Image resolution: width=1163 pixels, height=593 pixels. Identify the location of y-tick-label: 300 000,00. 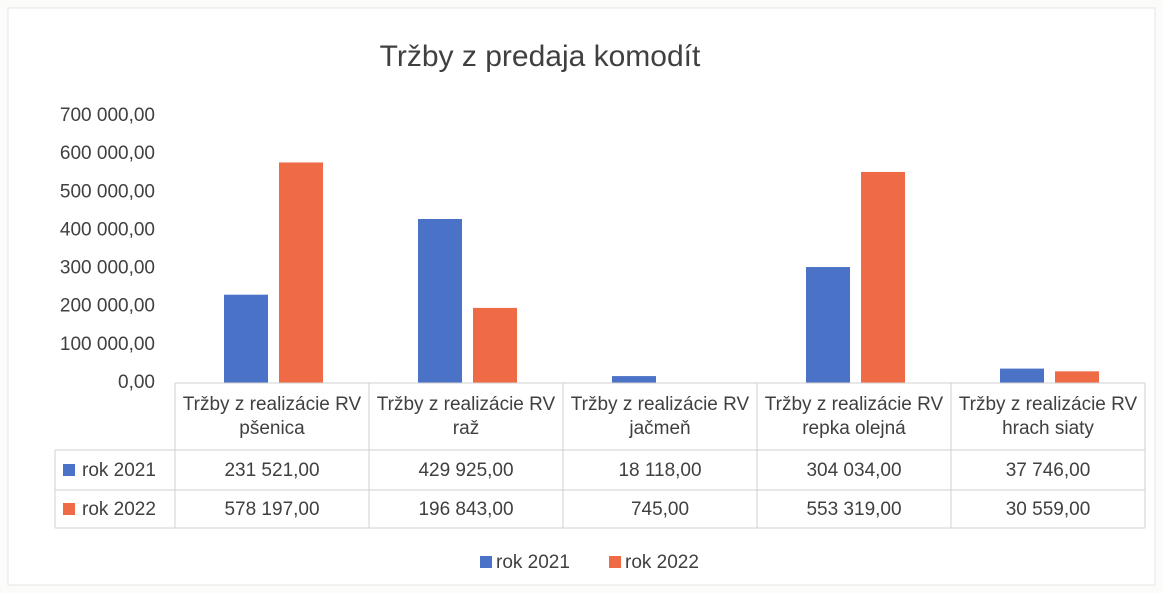
(107, 268).